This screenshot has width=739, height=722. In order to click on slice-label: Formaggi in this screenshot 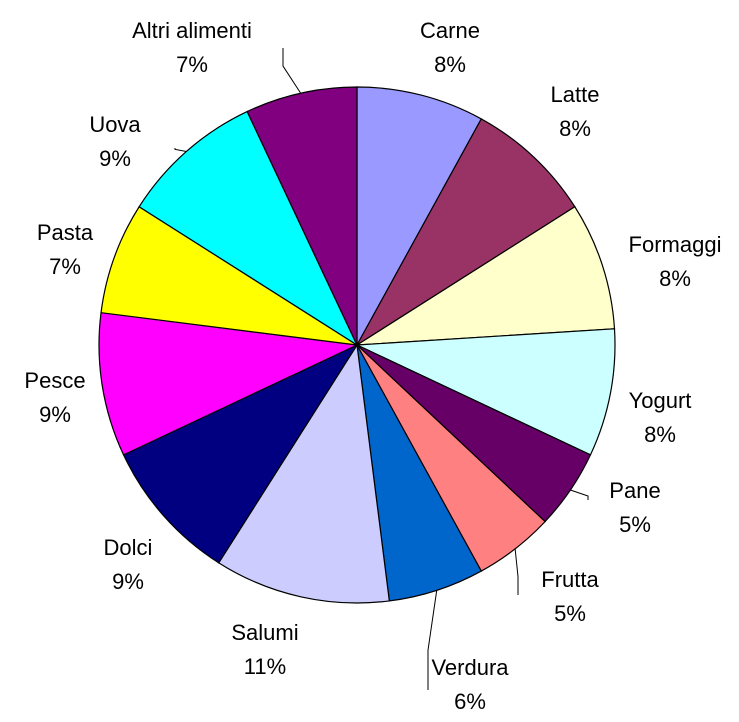, I will do `click(675, 244)`.